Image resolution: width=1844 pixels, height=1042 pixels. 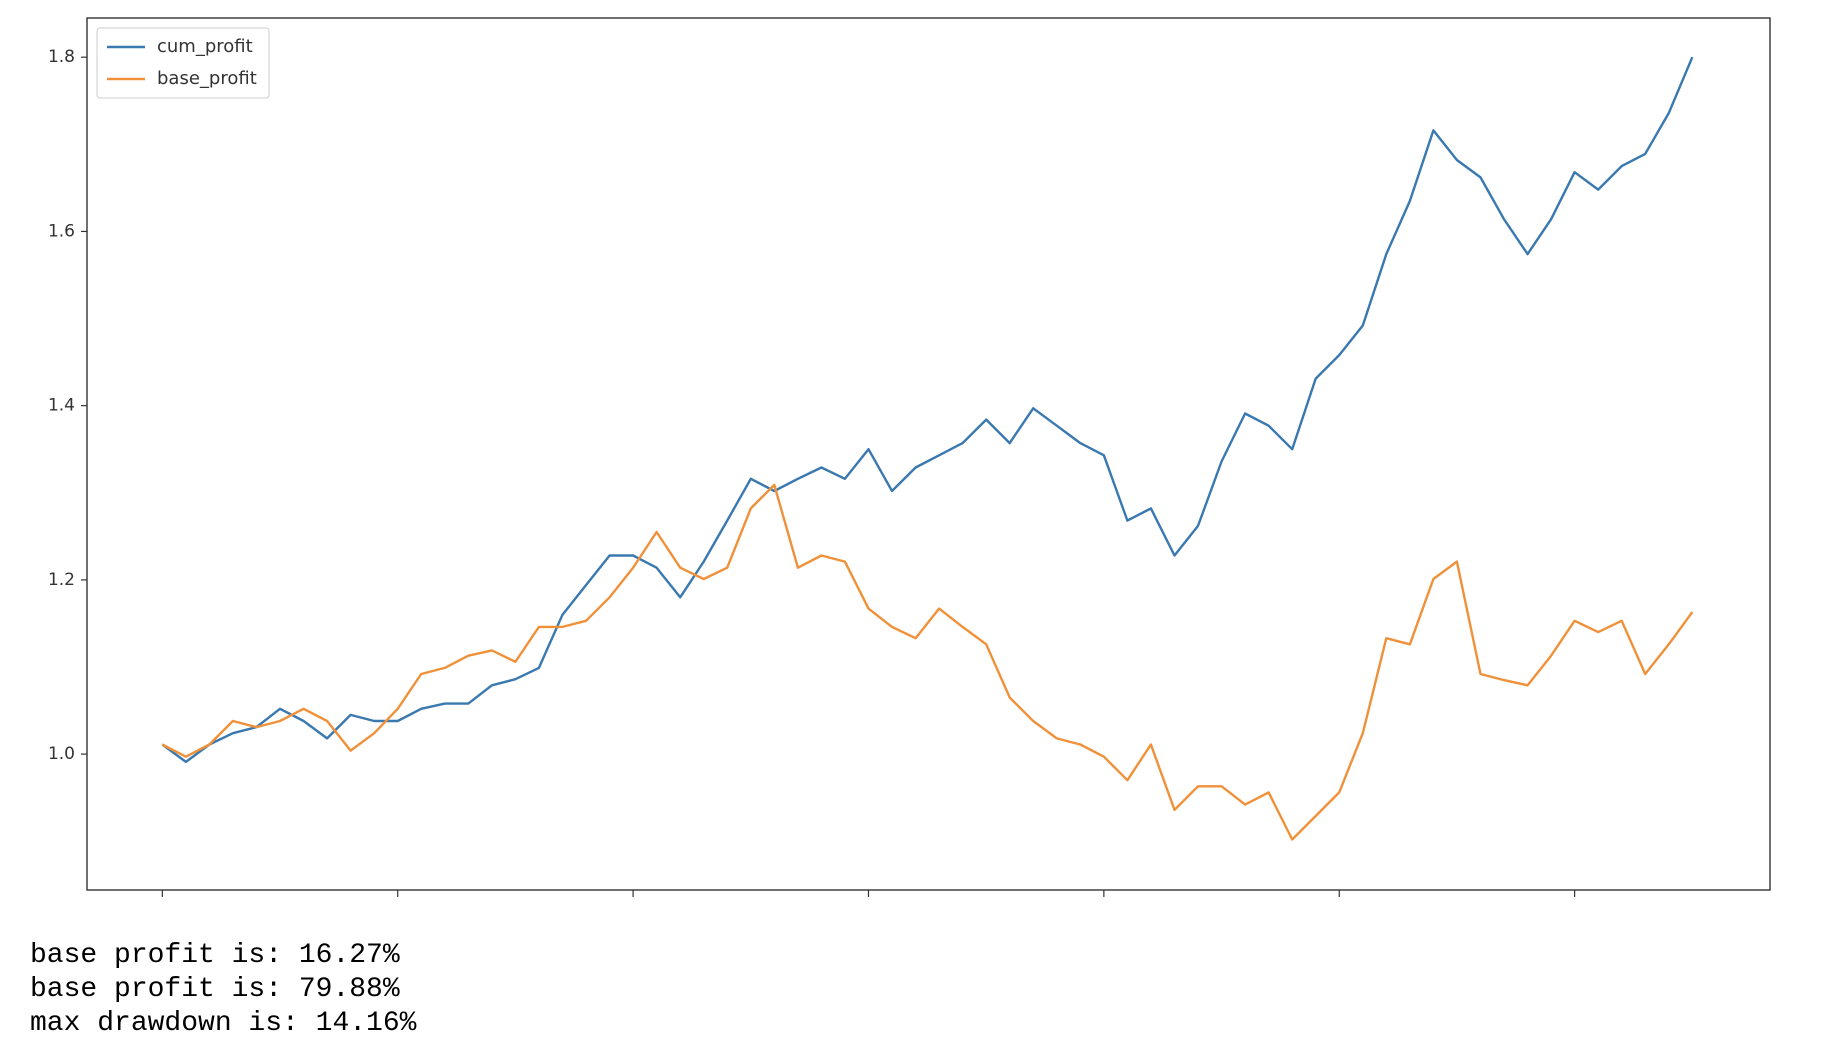 I want to click on y-tick-label: 1.8, so click(x=61, y=57).